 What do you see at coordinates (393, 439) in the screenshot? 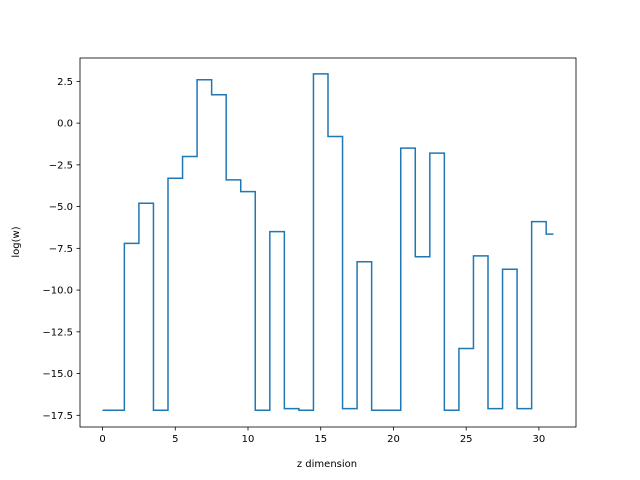
I see `x-tick-label: 20` at bounding box center [393, 439].